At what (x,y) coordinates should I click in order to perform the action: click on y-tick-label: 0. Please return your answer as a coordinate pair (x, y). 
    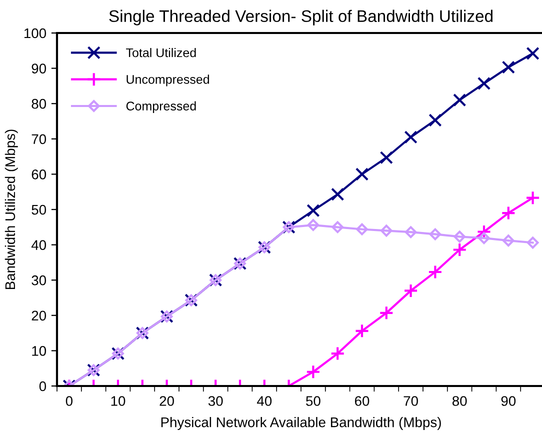
    Looking at the image, I should click on (42, 386).